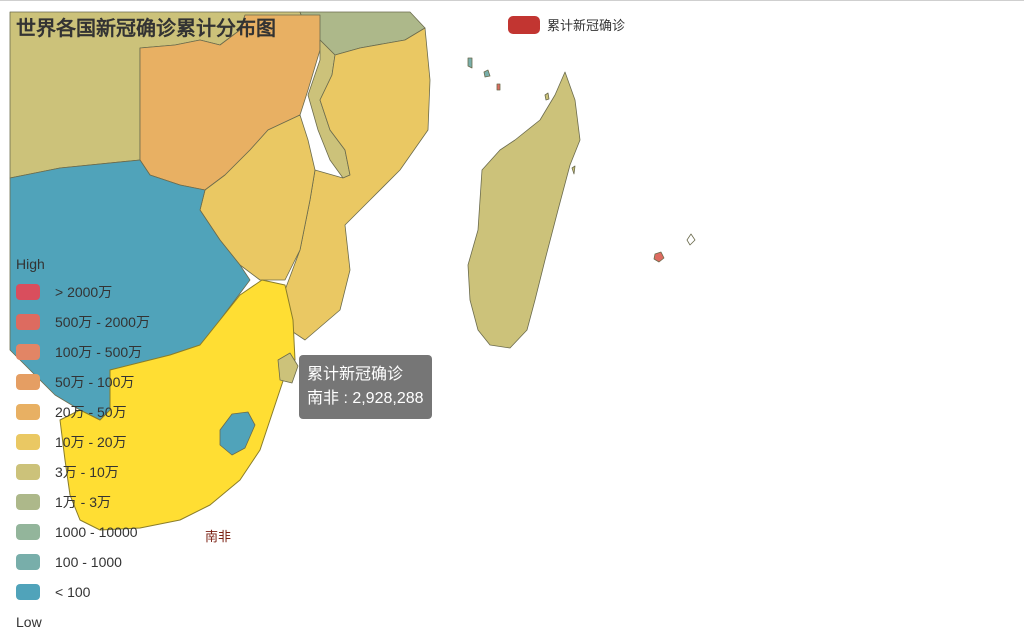 The image size is (1024, 635). What do you see at coordinates (586, 25) in the screenshot?
I see `series-legend-label: 累计新冠确诊` at bounding box center [586, 25].